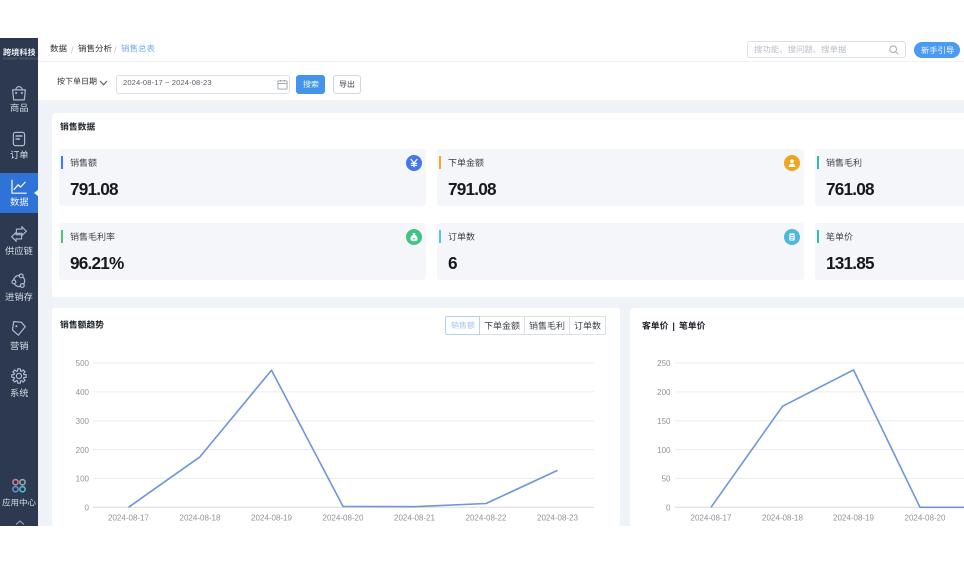  I want to click on svg-text: 400, so click(83, 392).